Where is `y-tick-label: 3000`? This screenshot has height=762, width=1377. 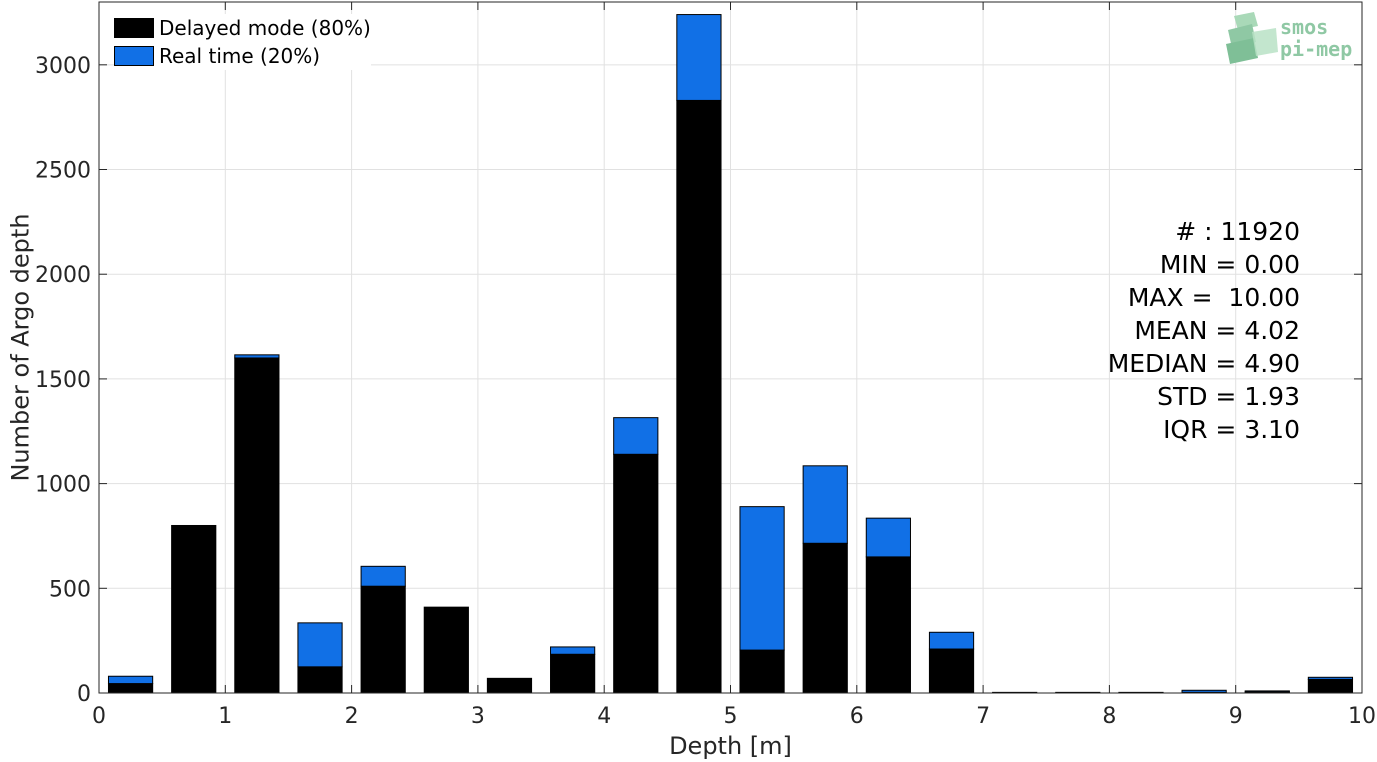
y-tick-label: 3000 is located at coordinates (63, 66).